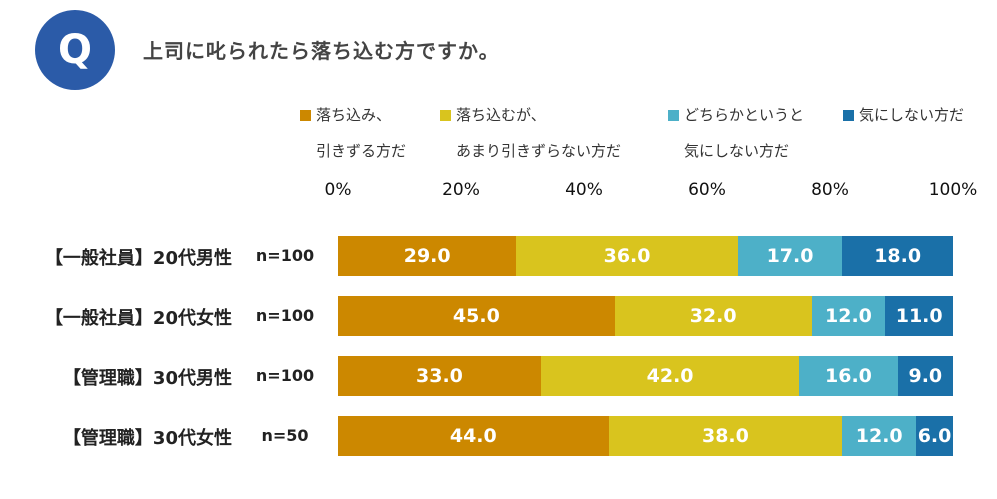 The width and height of the screenshot is (997, 499). Describe the element at coordinates (501, 115) in the screenshot. I see `legend-label: 落ち込むが、` at that location.